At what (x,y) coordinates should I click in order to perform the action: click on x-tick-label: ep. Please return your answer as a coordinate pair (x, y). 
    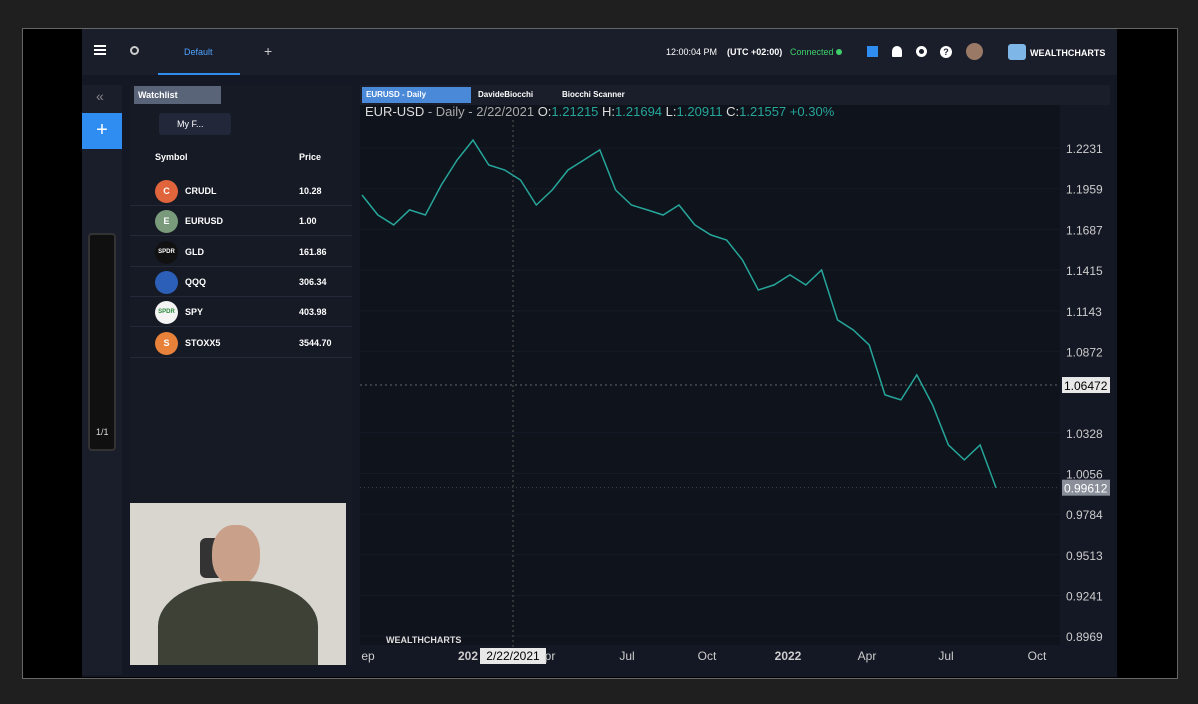
    Looking at the image, I should click on (368, 656).